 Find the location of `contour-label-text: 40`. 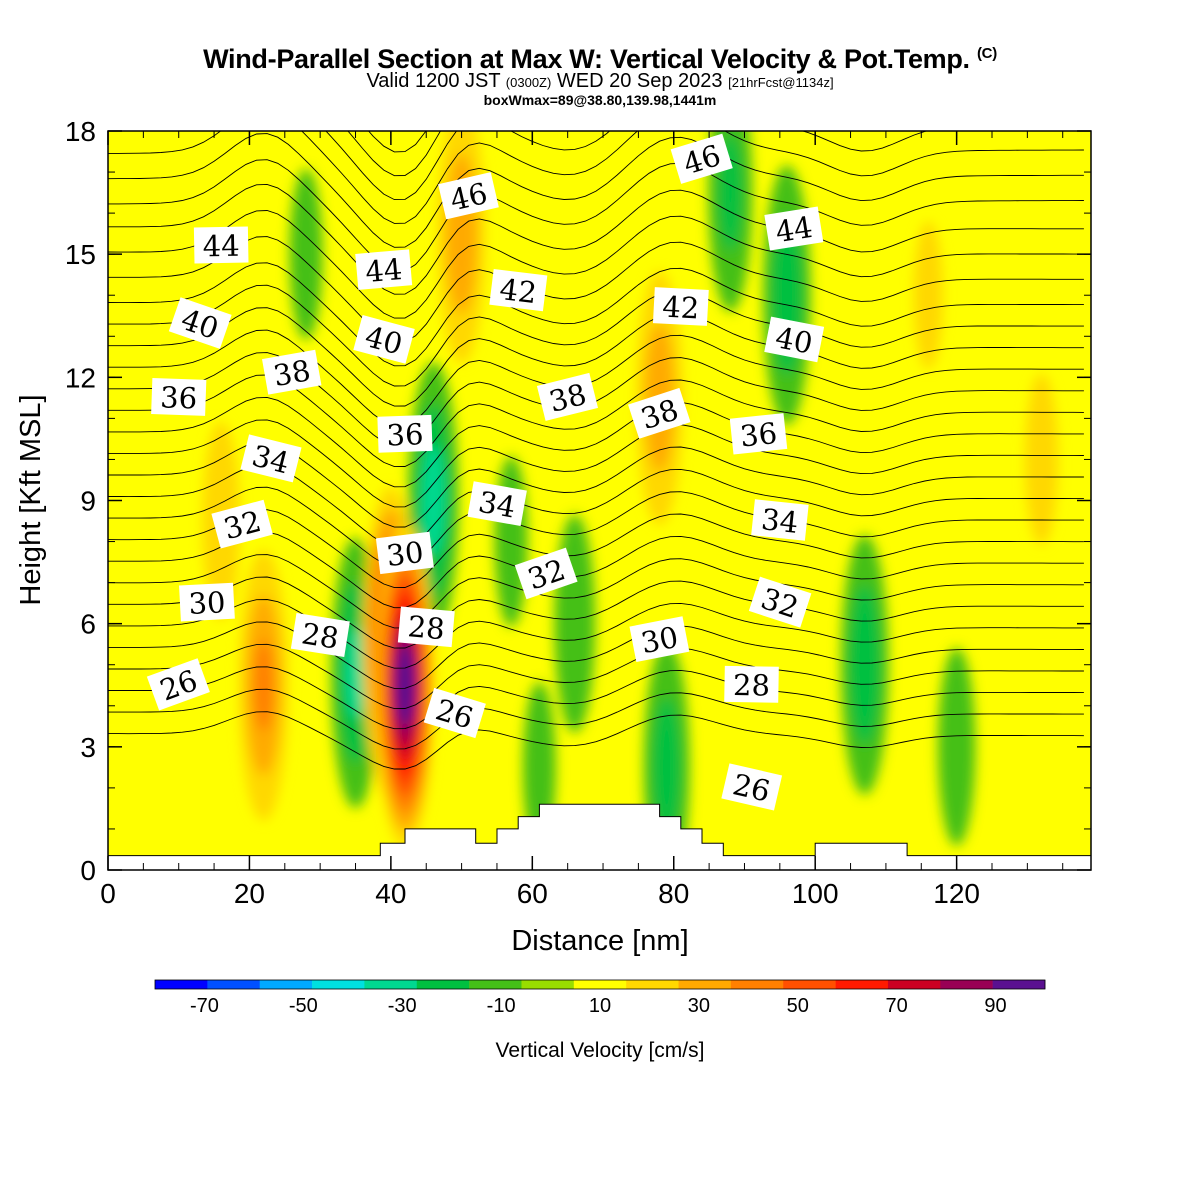

contour-label-text: 40 is located at coordinates (794, 340).